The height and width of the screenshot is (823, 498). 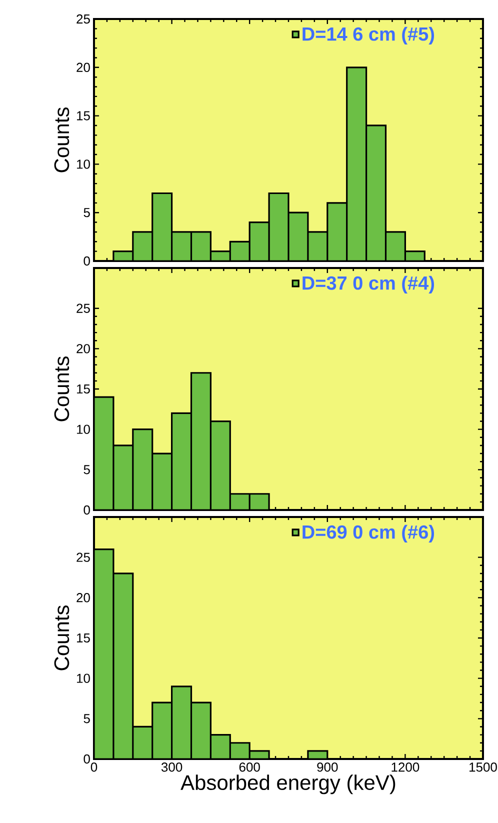 I want to click on x-tick-label: 1200, so click(x=406, y=767).